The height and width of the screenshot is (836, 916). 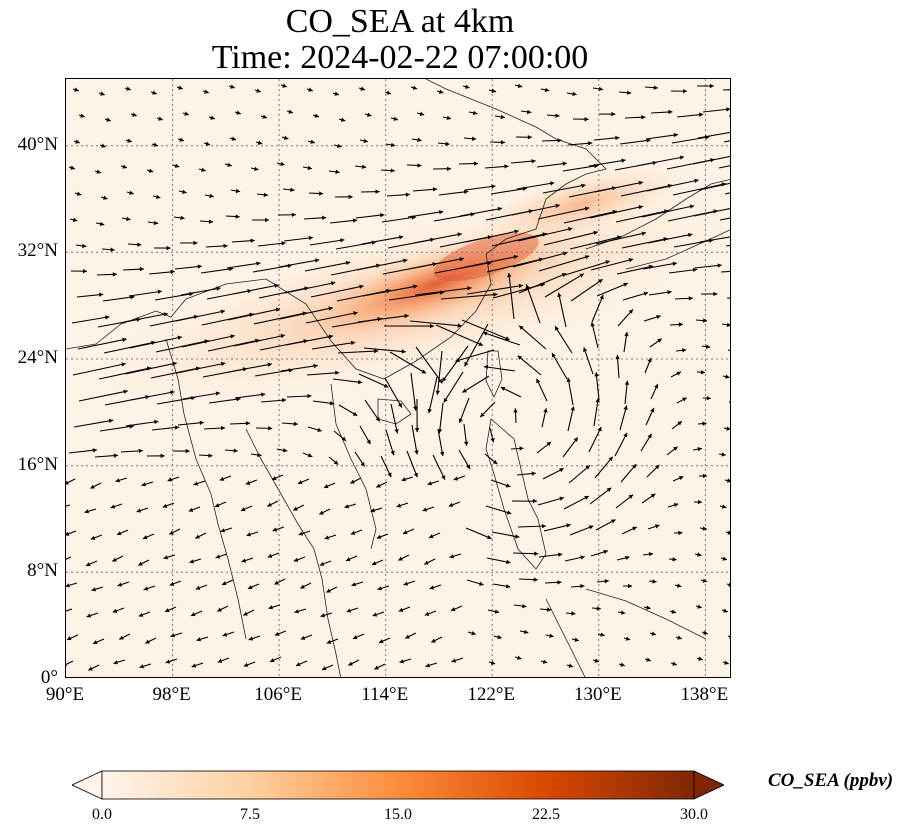 I want to click on map-time: Time: 2024-02-22 07:00:00, so click(x=400, y=57).